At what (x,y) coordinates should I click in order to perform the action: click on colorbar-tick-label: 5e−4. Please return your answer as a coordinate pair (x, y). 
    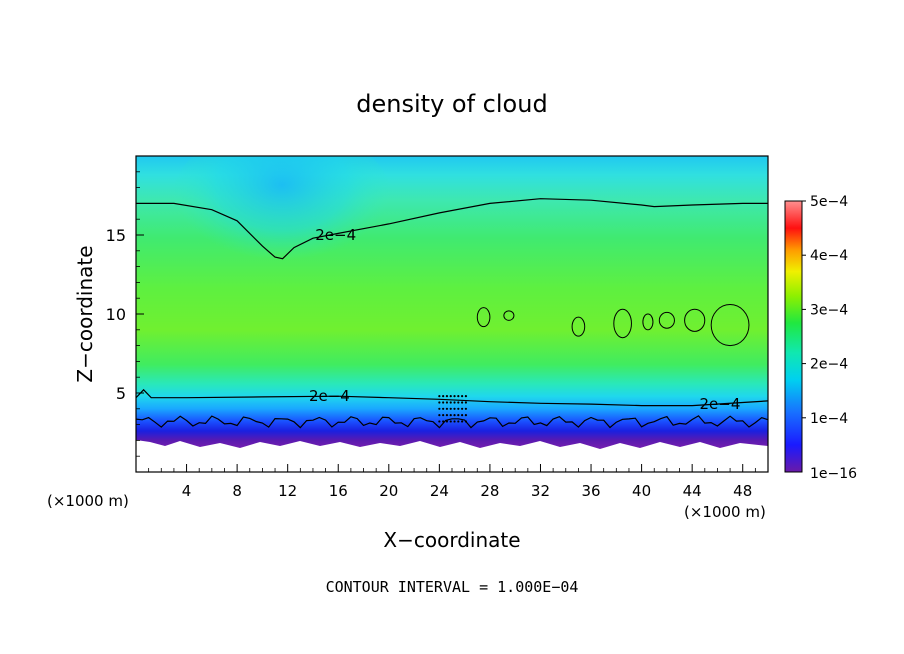
    Looking at the image, I should click on (829, 202).